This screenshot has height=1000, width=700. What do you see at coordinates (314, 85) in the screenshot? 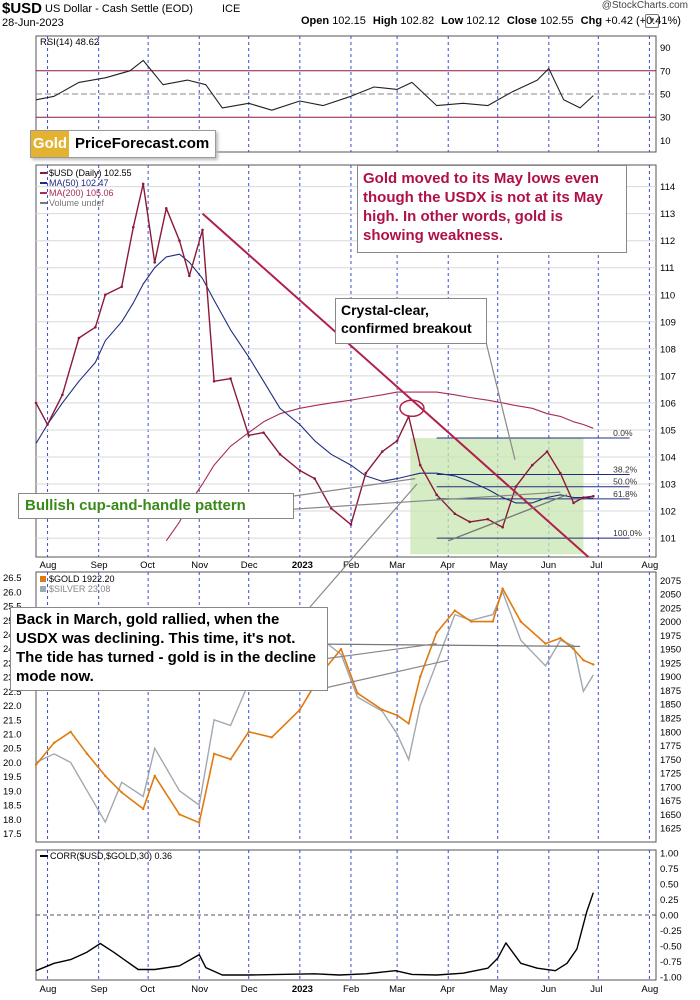
I see `rsi-line` at bounding box center [314, 85].